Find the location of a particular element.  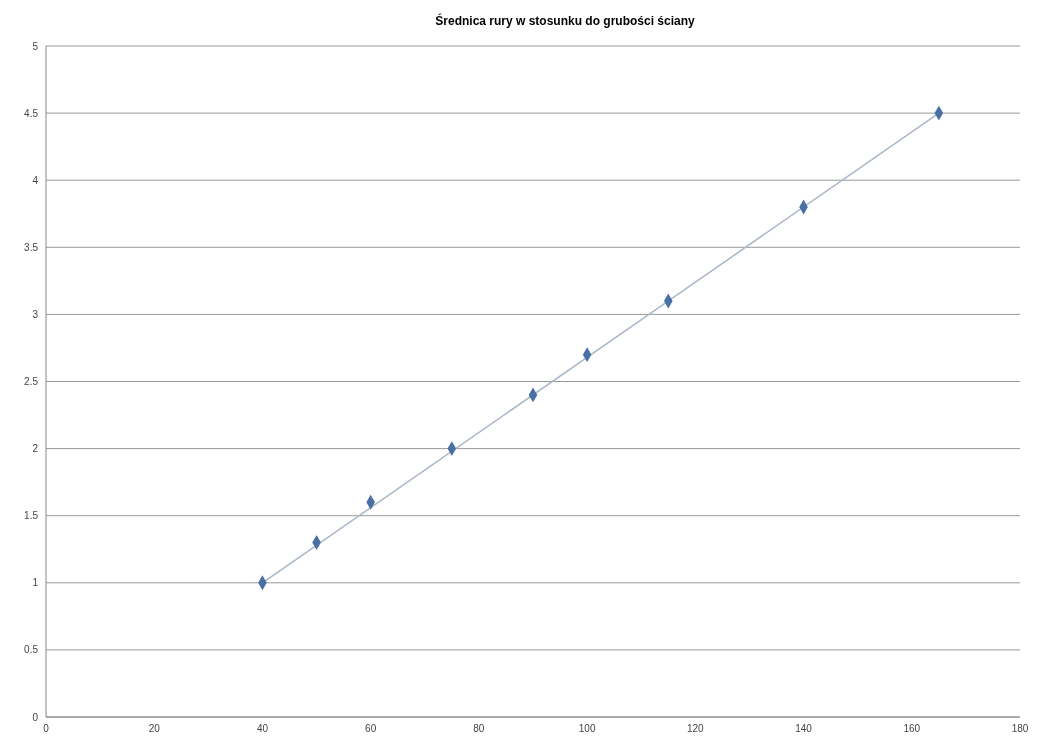

y-tick-label: 3 is located at coordinates (35, 314).